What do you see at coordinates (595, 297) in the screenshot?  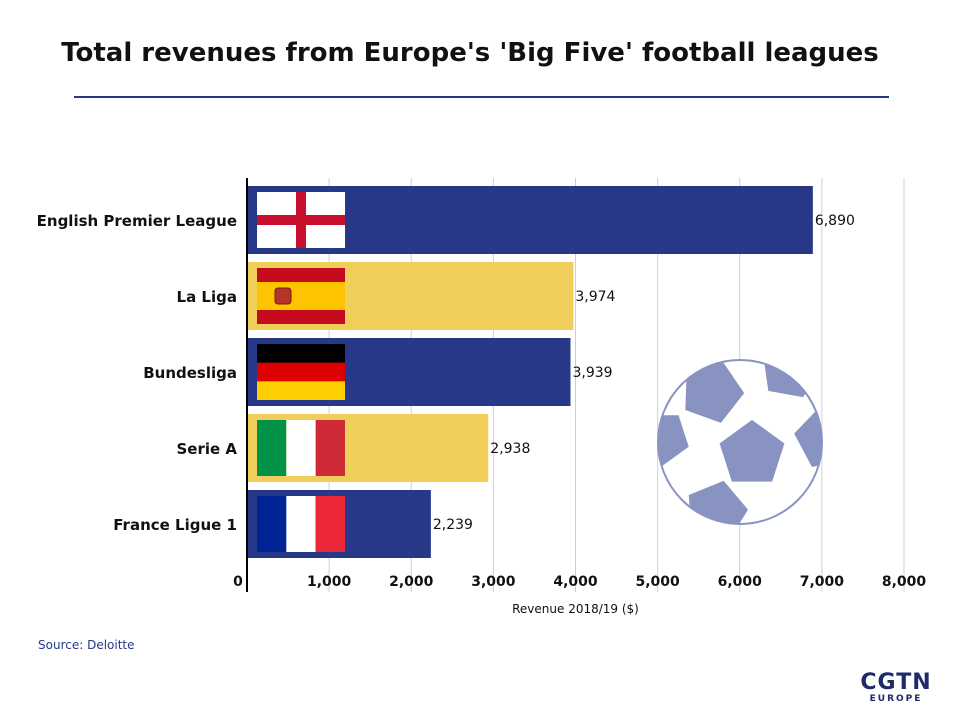 I see `value-label: 3,974` at bounding box center [595, 297].